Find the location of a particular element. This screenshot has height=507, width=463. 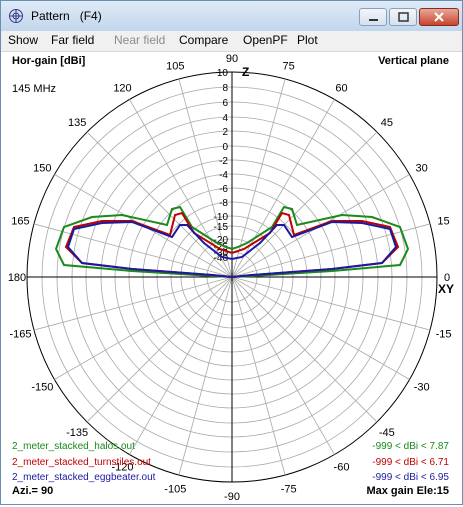

angle-label: 150 is located at coordinates (42, 169).